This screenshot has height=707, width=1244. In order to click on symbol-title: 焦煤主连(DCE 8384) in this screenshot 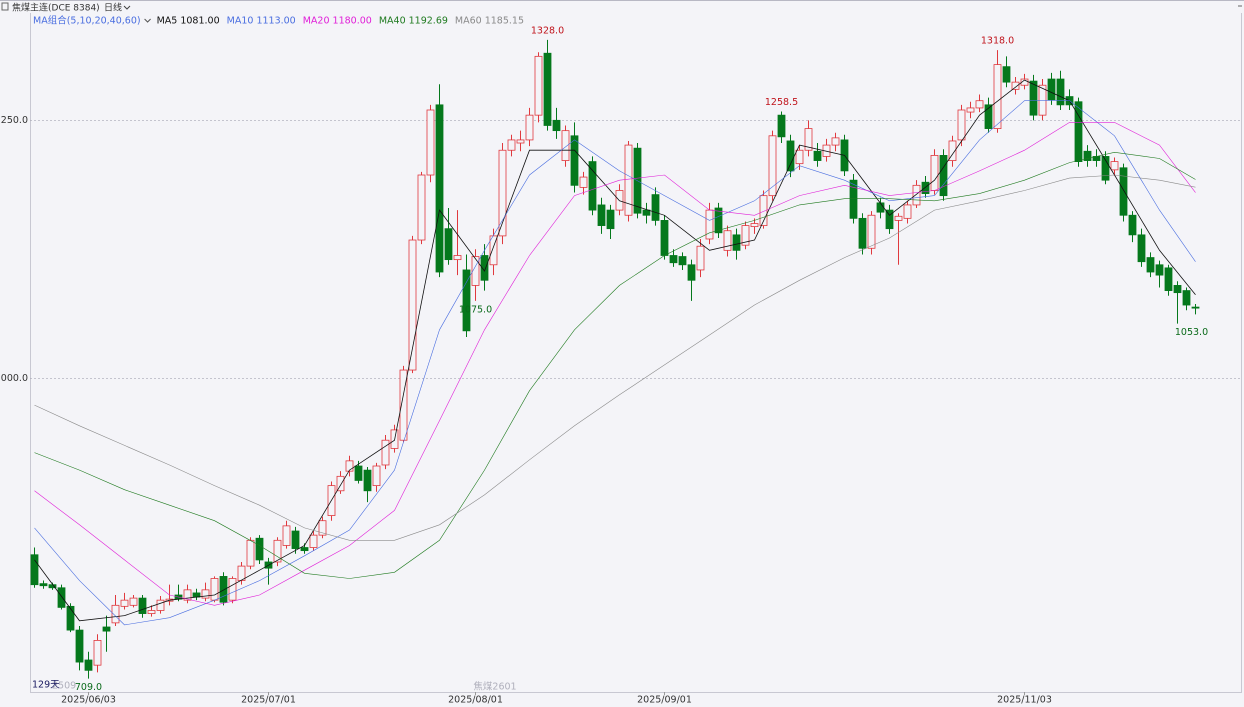, I will do `click(56, 8)`.